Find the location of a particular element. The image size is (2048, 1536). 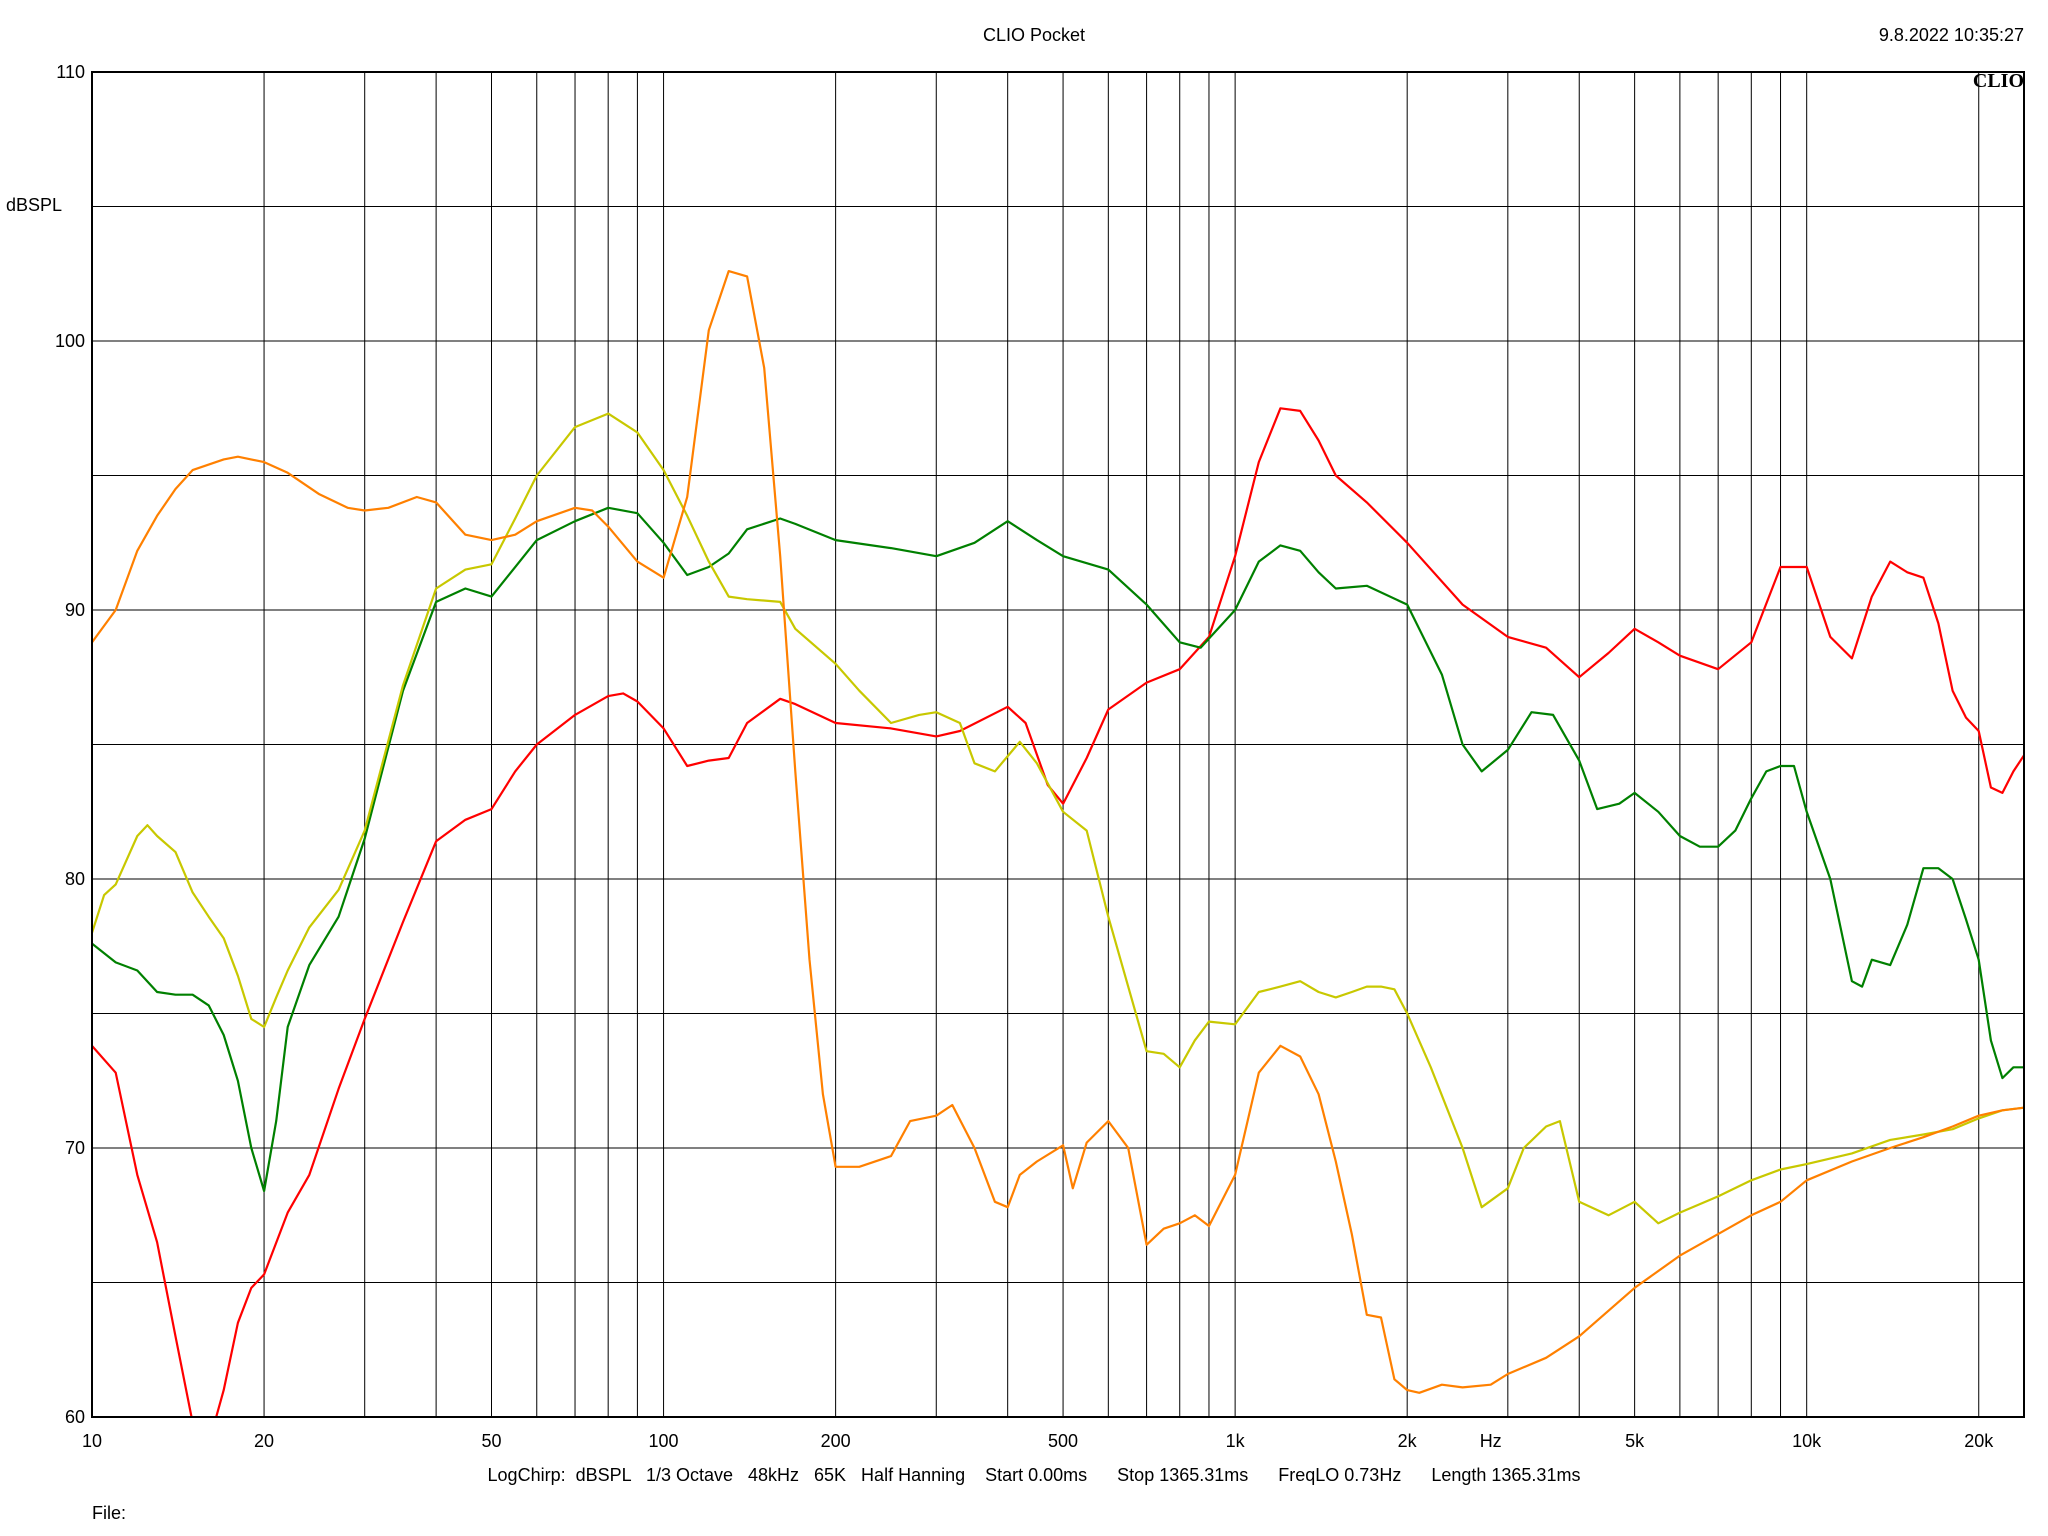

file-label: File: is located at coordinates (109, 1513).